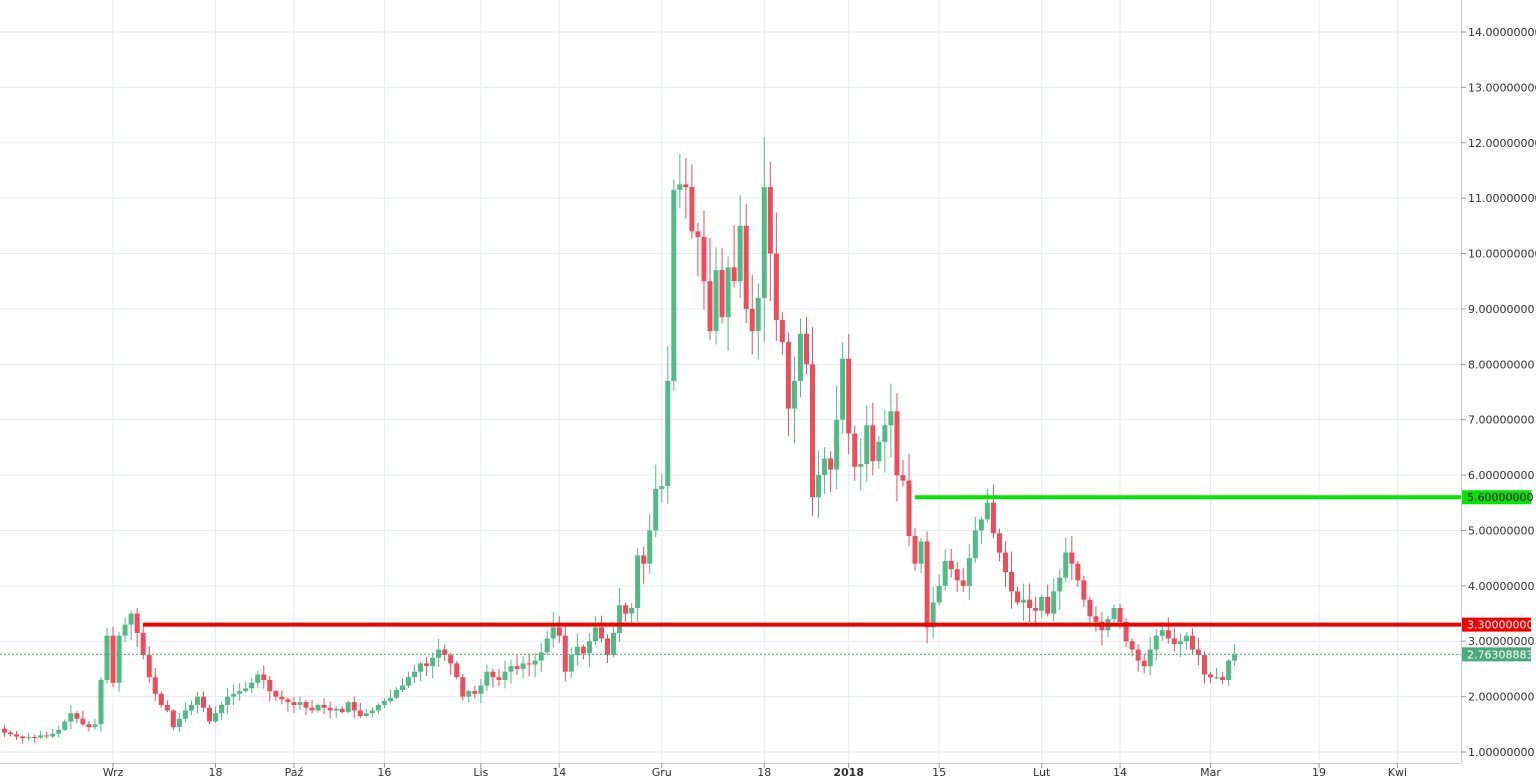 This screenshot has width=1536, height=779. Describe the element at coordinates (1319, 772) in the screenshot. I see `x-tick-label: 19` at that location.